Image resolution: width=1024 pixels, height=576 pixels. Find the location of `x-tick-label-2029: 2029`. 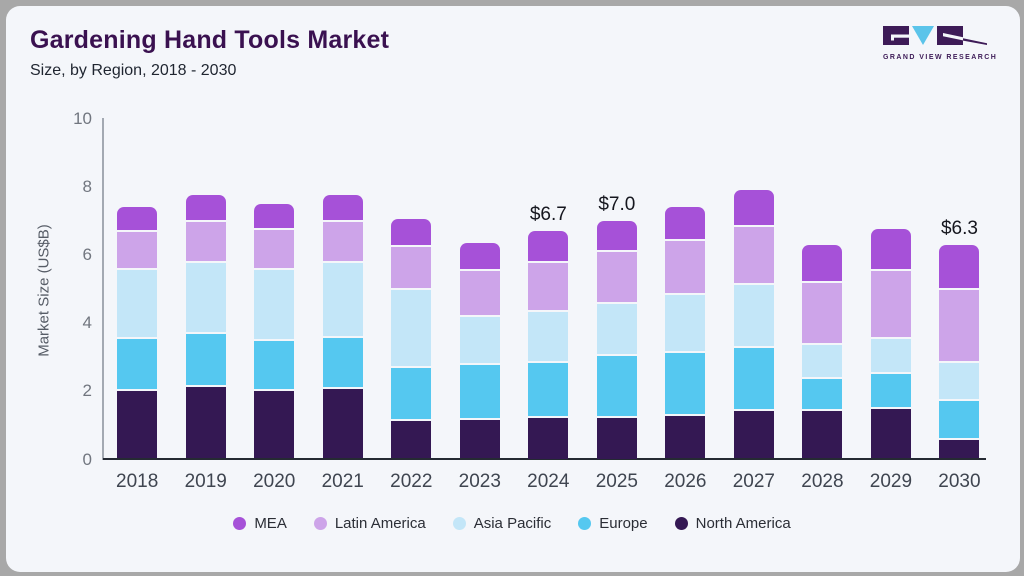

x-tick-label-2029: 2029 is located at coordinates (891, 481).